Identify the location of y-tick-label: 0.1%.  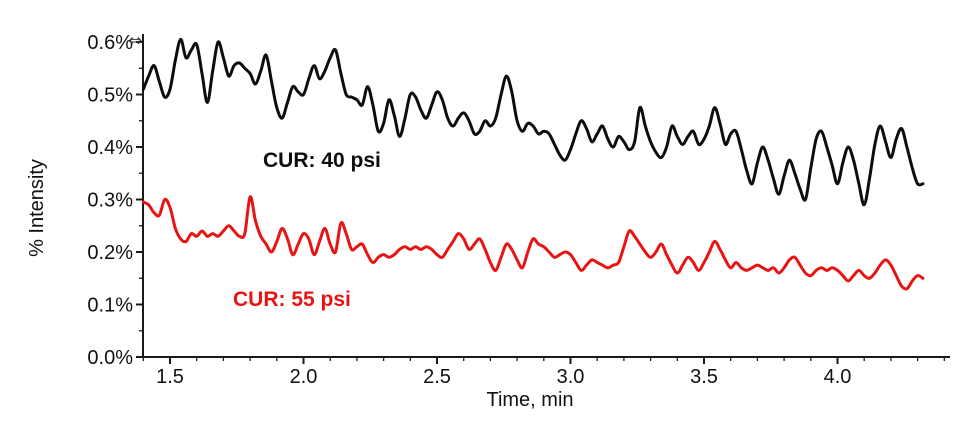
(110, 306).